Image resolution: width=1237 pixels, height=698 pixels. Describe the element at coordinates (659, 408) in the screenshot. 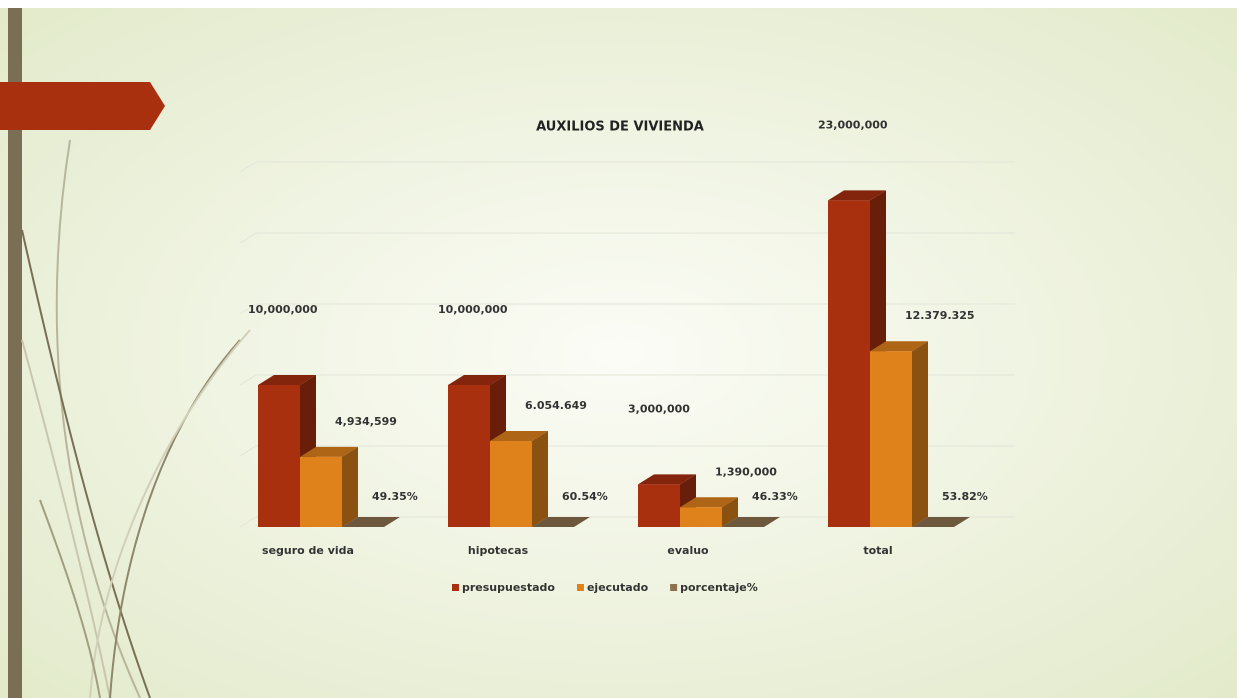

I see `data-label: 3,000,000` at that location.